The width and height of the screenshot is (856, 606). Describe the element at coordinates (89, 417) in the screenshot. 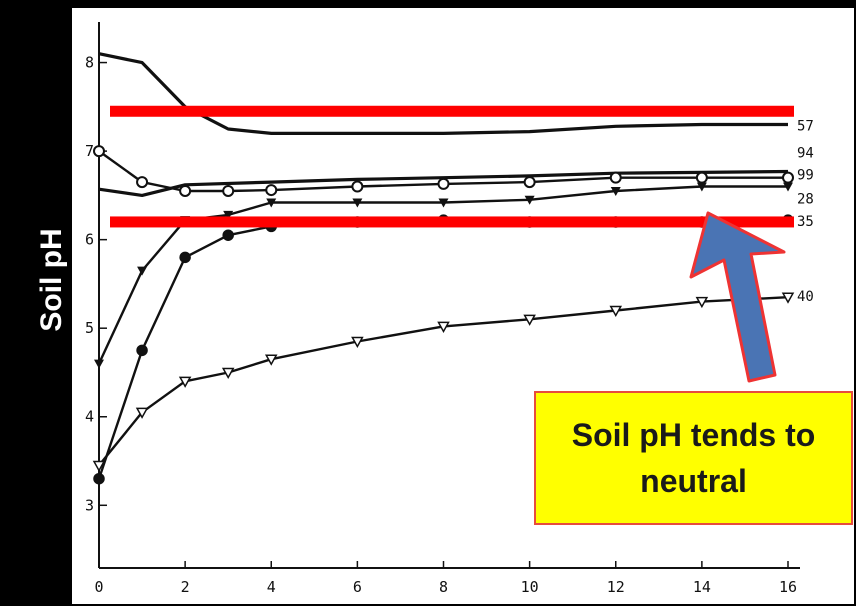

I see `y-tick-label: 4` at that location.